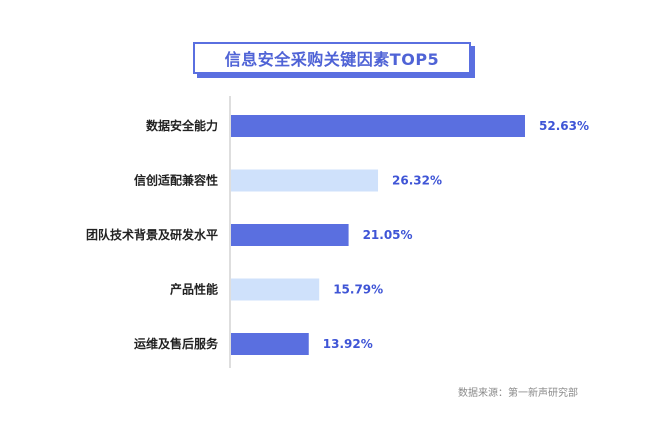  I want to click on data-source: 数据来源：第一新声研究部, so click(518, 393).